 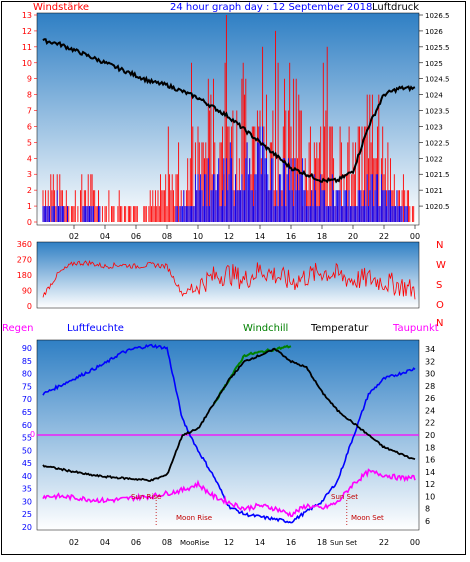 What do you see at coordinates (27, 463) in the screenshot?
I see `p3-left-tick: 45` at bounding box center [27, 463].